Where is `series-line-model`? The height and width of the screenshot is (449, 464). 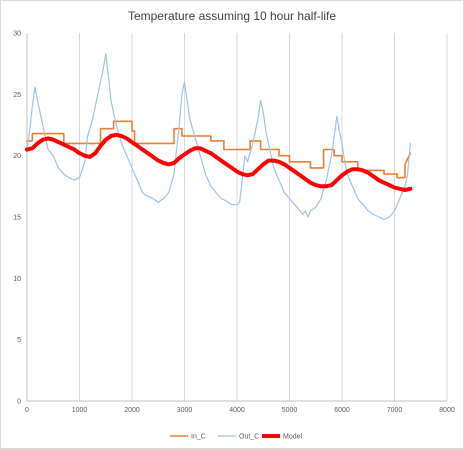
series-line-model is located at coordinates (219, 162).